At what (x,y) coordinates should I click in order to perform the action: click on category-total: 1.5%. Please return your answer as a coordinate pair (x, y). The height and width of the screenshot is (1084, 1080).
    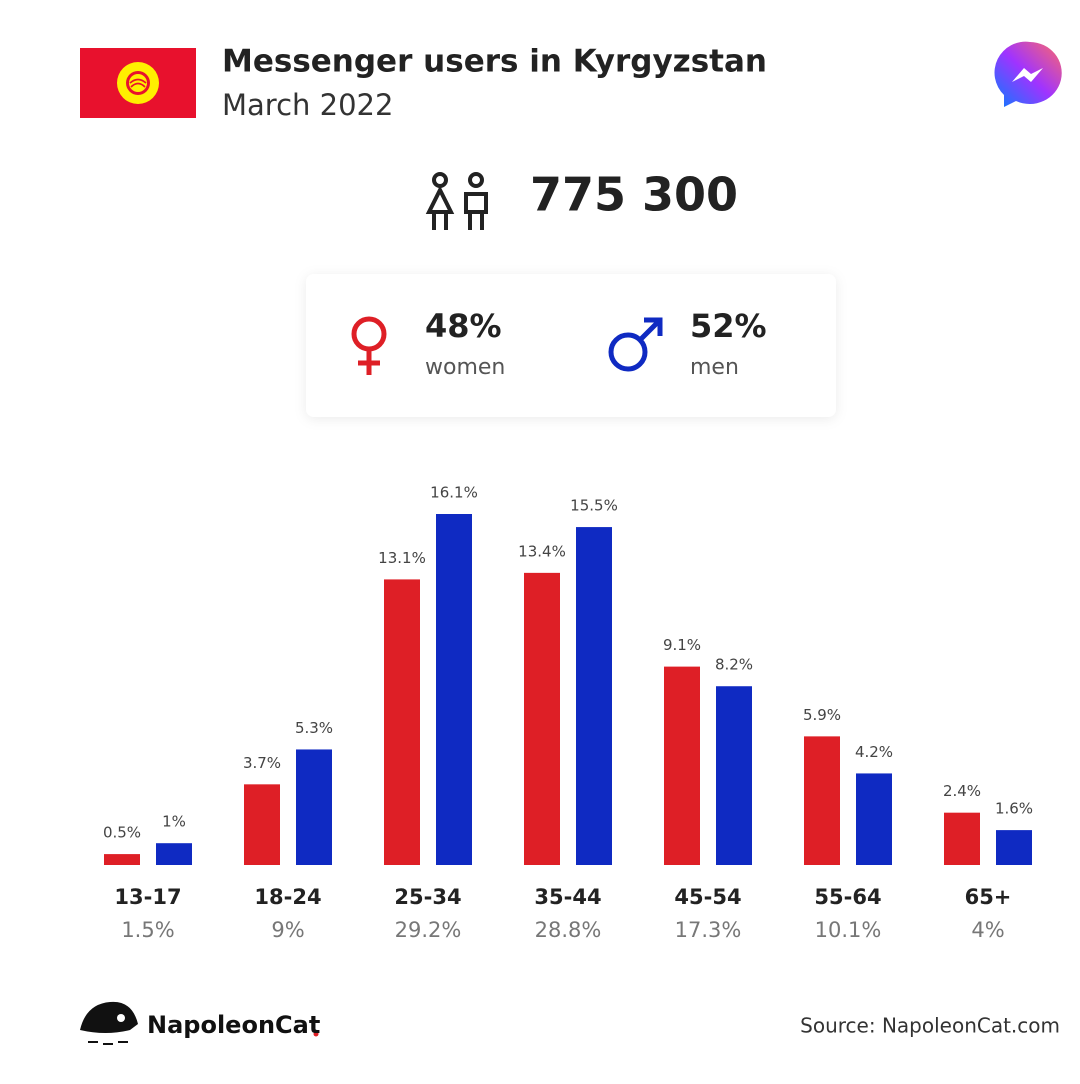
    Looking at the image, I should click on (147, 930).